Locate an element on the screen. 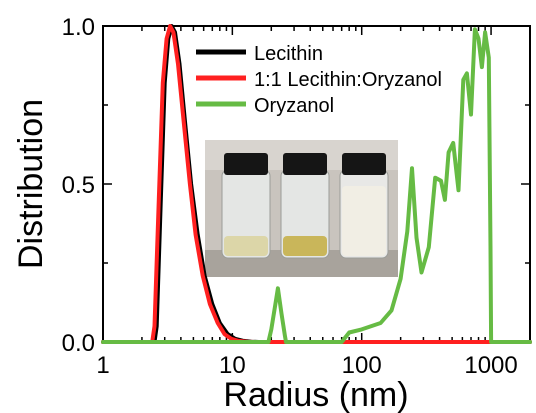  legend-label: Lecithin is located at coordinates (288, 54).